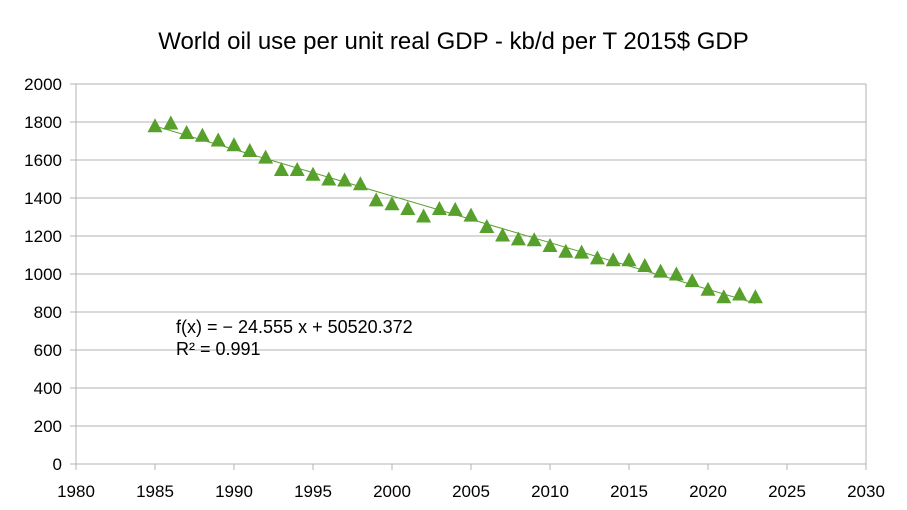 The width and height of the screenshot is (907, 510). What do you see at coordinates (313, 491) in the screenshot?
I see `x-tick-label: 1995` at bounding box center [313, 491].